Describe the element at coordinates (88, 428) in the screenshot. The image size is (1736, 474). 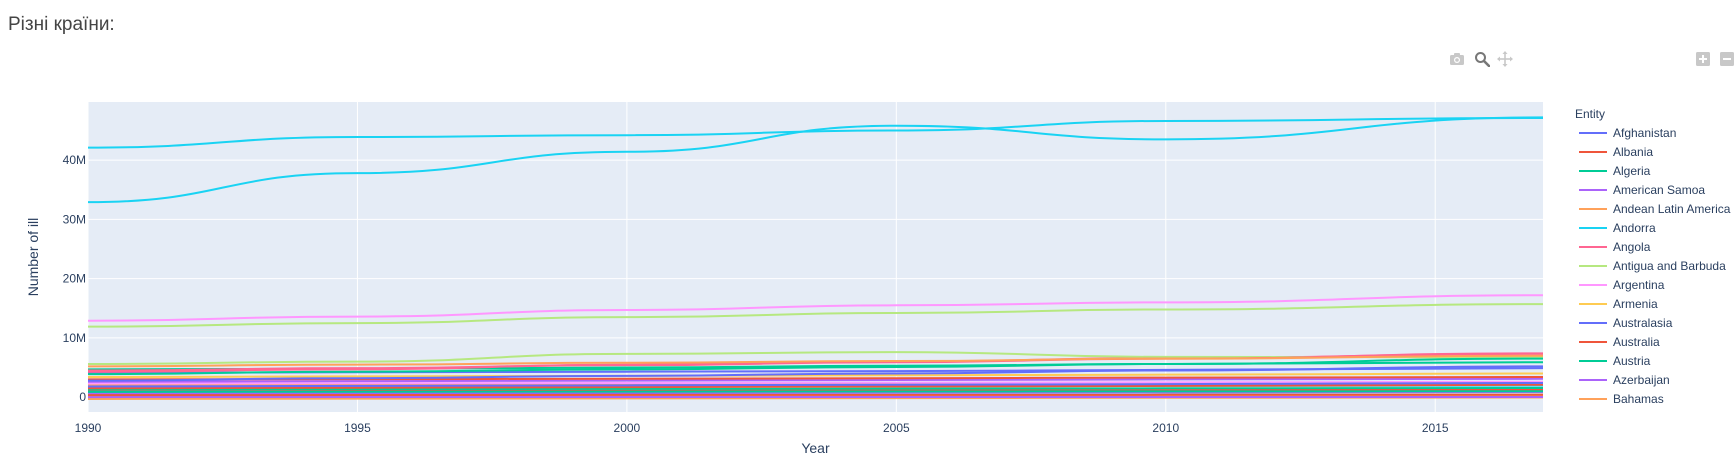
I see `x-tick-label: 1990` at that location.